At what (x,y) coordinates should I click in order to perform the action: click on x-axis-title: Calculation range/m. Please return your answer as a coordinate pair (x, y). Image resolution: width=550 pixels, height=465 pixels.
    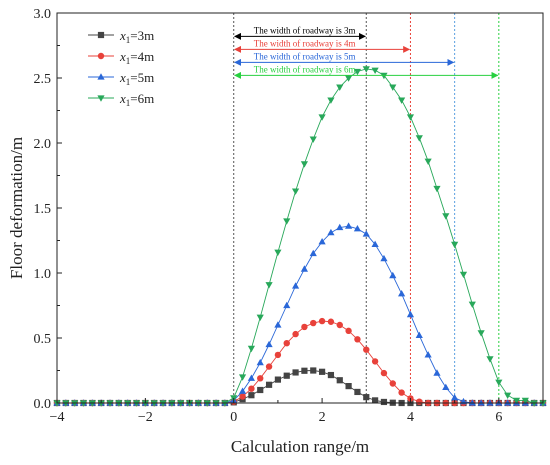
    Looking at the image, I should click on (300, 446).